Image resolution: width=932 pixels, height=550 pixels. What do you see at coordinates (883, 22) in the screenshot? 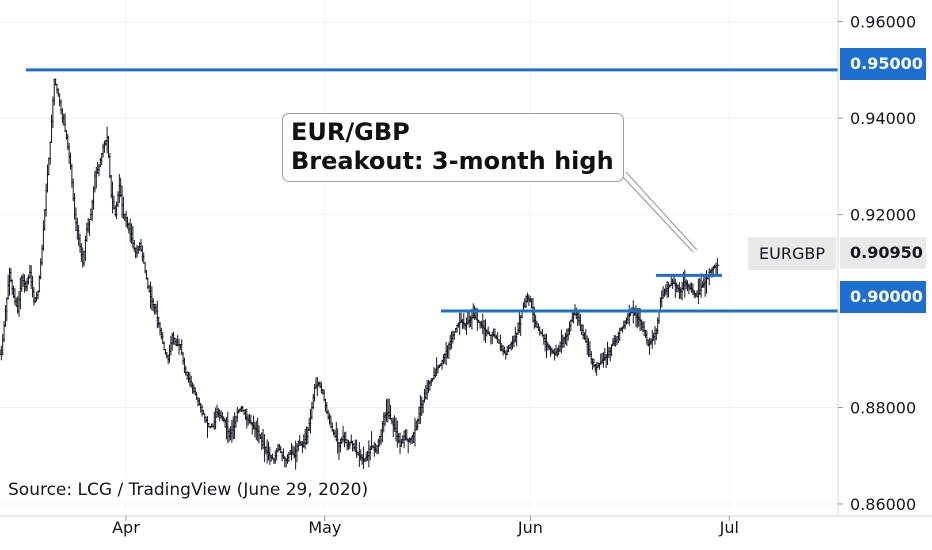
I see `y-tick-label: 0.96000` at bounding box center [883, 22].